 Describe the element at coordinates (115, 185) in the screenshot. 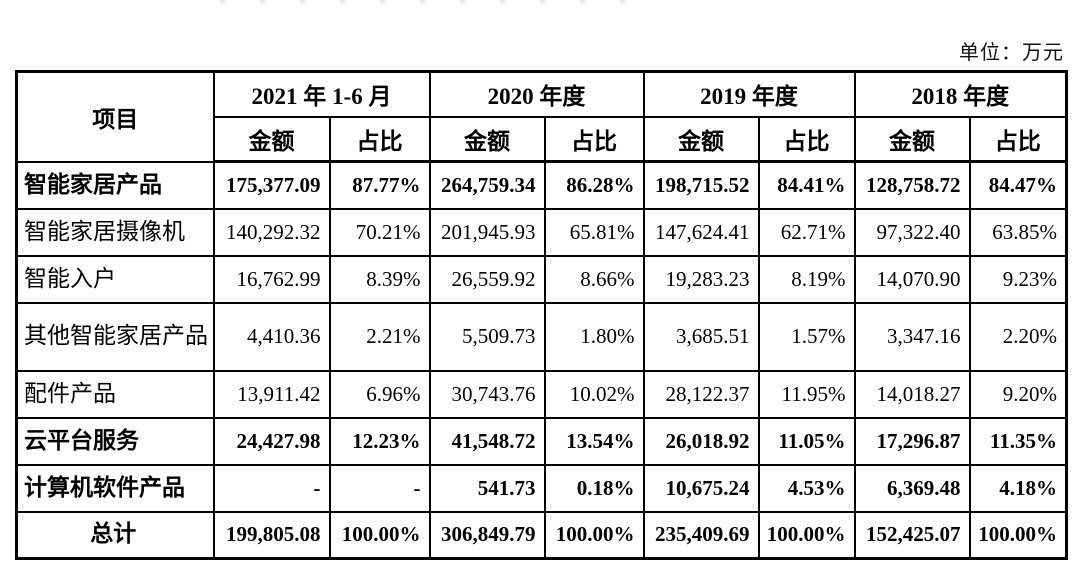

I see `row-label: 智能家居产品` at that location.